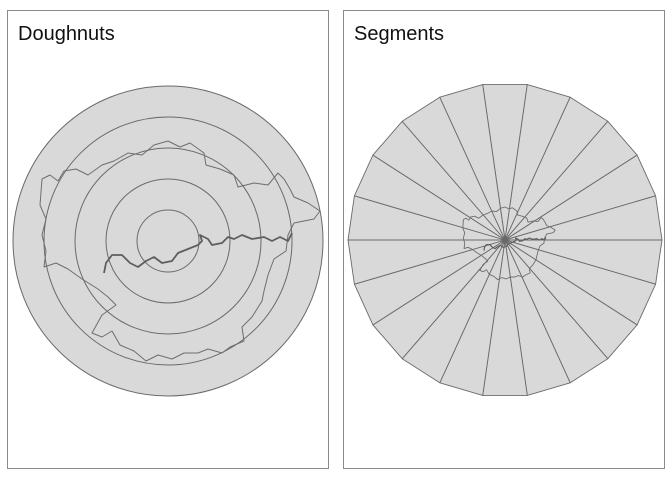 The image size is (672, 480). What do you see at coordinates (472, 162) in the screenshot?
I see `segment-wedge` at bounding box center [472, 162].